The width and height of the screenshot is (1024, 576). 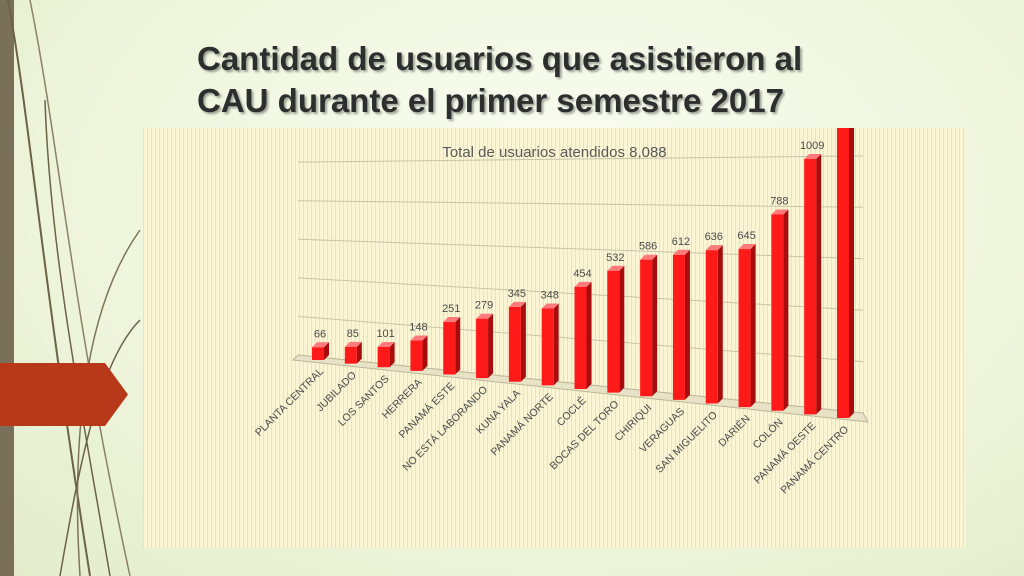 I want to click on data-label: 348, so click(x=550, y=295).